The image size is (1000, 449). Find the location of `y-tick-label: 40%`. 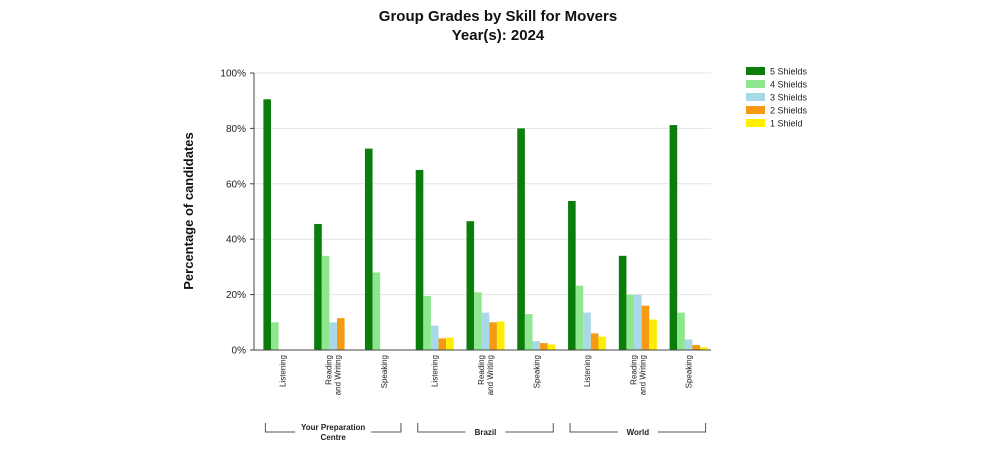

y-tick-label: 40% is located at coordinates (236, 240).